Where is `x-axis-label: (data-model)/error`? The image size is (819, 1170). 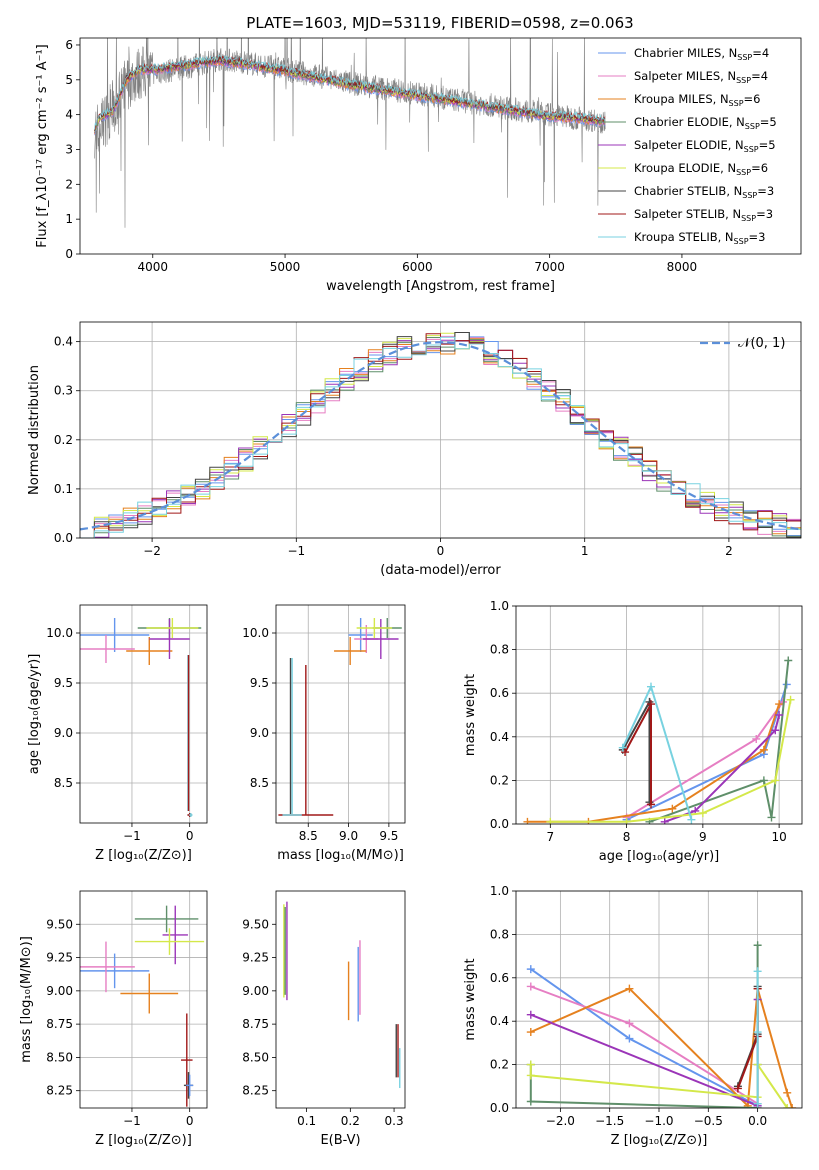
x-axis-label: (data-model)/error is located at coordinates (440, 570).